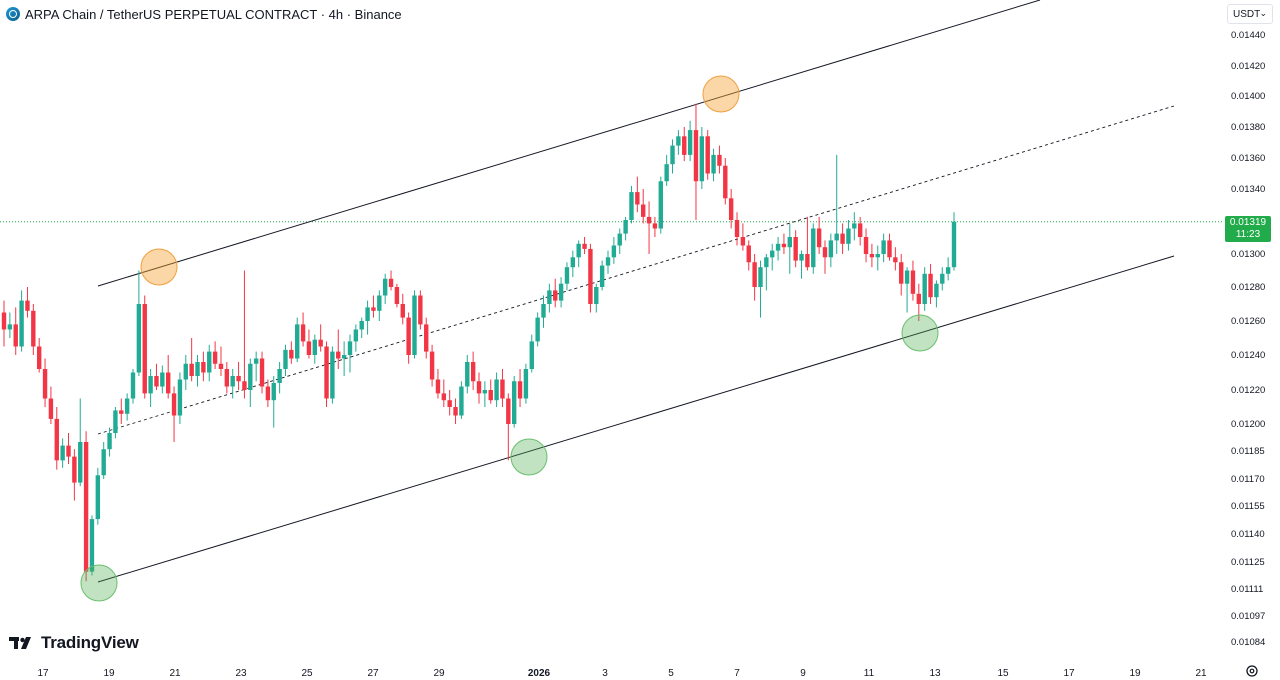  I want to click on price-tick-label: 0.01260, so click(1248, 321).